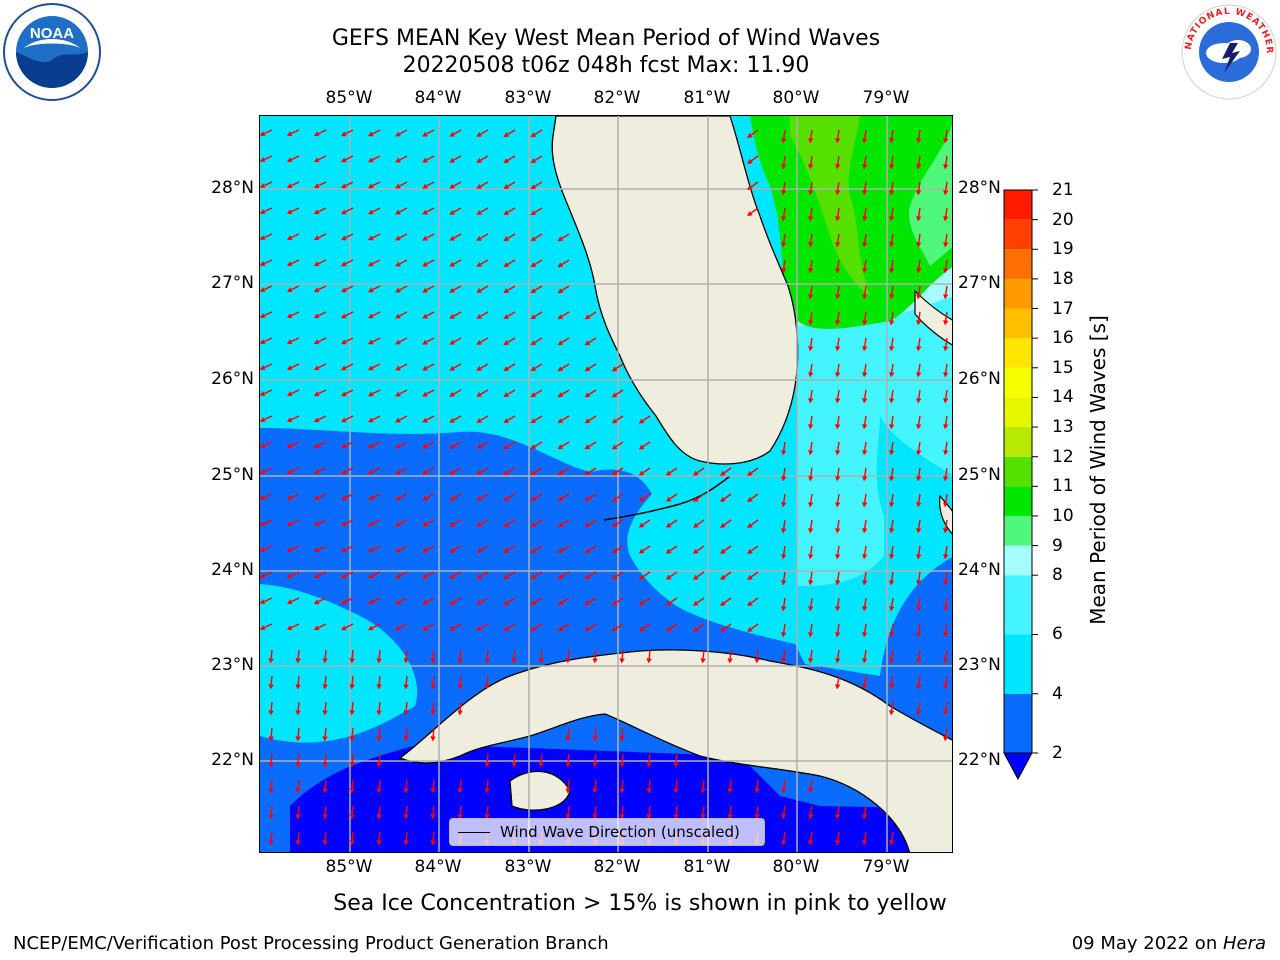 This screenshot has width=1280, height=960. Describe the element at coordinates (933, 317) in the screenshot. I see `bahamas-land` at that location.